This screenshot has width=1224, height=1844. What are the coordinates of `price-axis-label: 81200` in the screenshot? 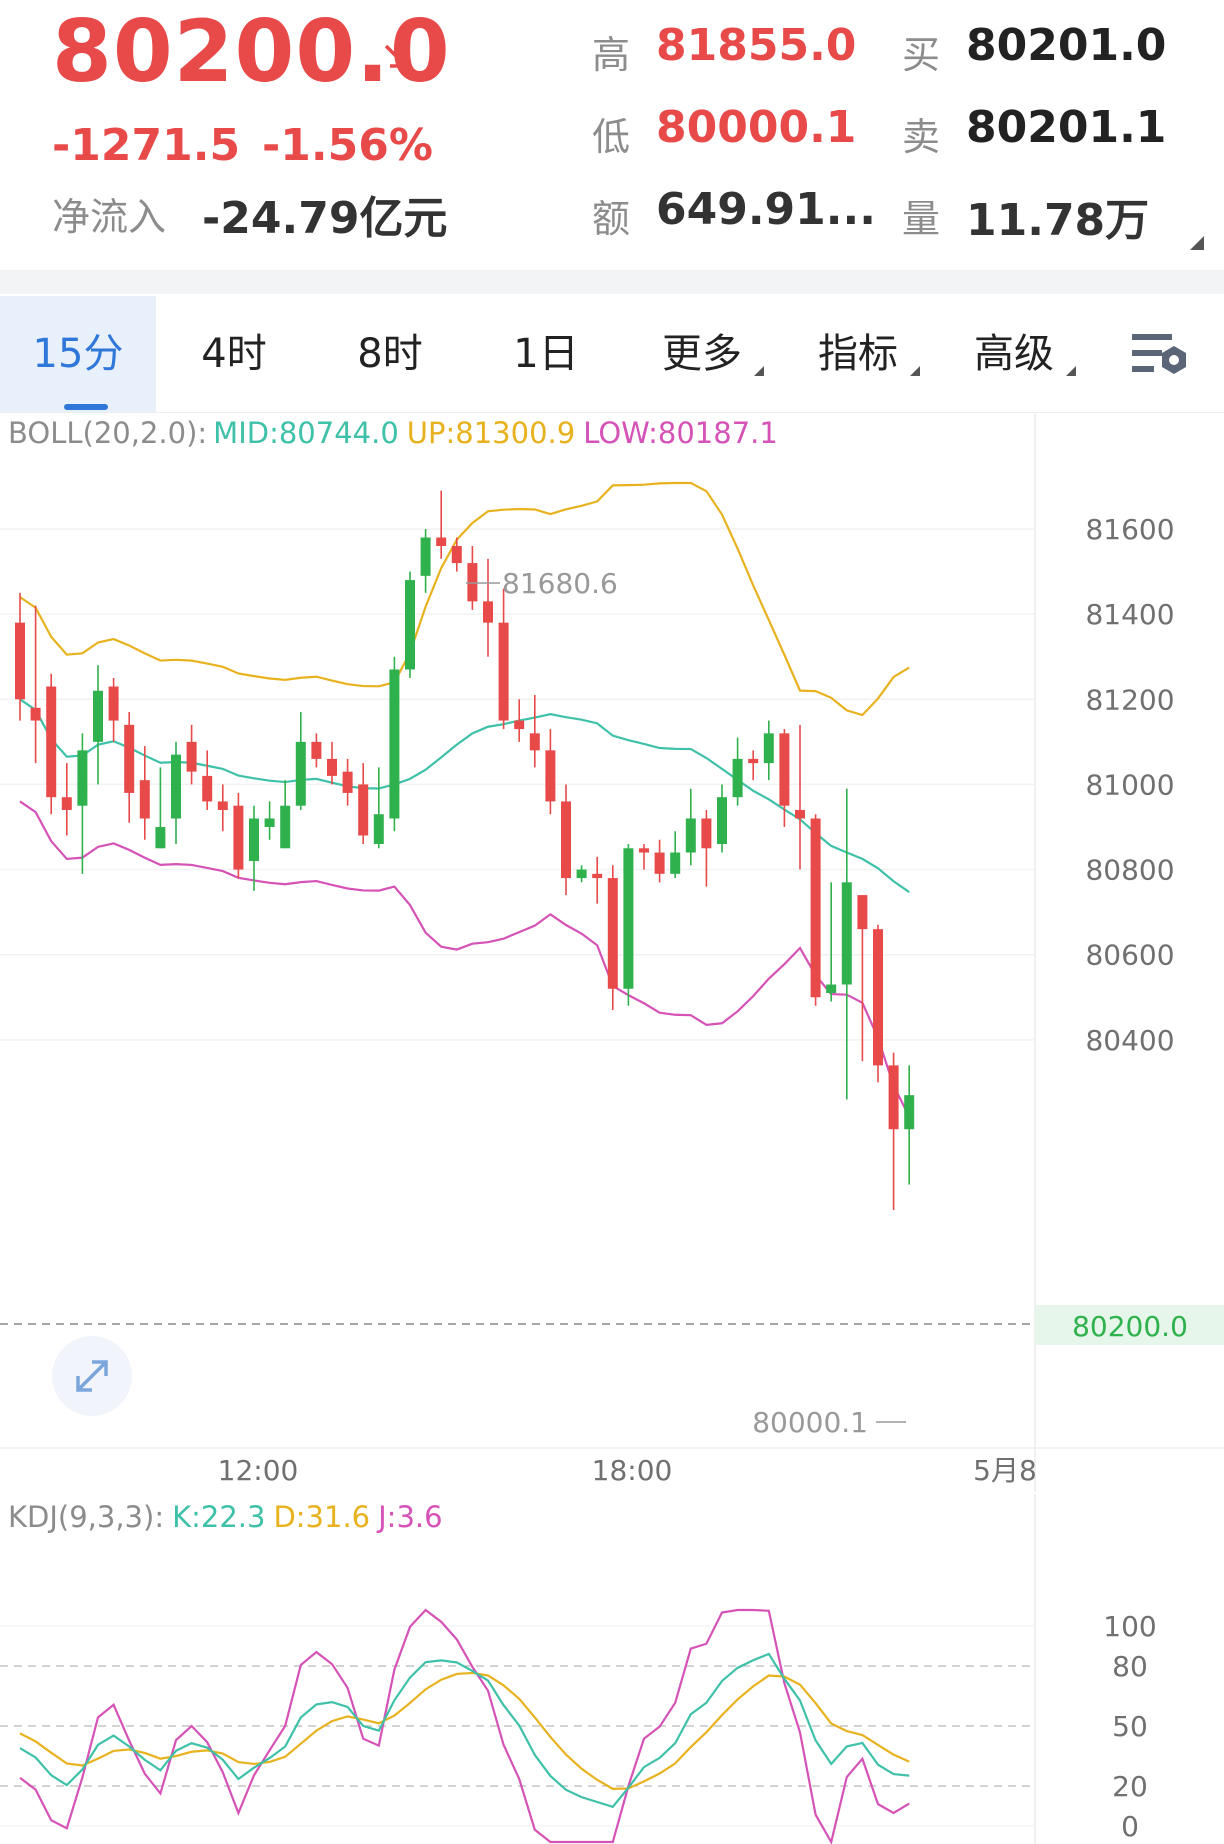 It's located at (1129, 699).